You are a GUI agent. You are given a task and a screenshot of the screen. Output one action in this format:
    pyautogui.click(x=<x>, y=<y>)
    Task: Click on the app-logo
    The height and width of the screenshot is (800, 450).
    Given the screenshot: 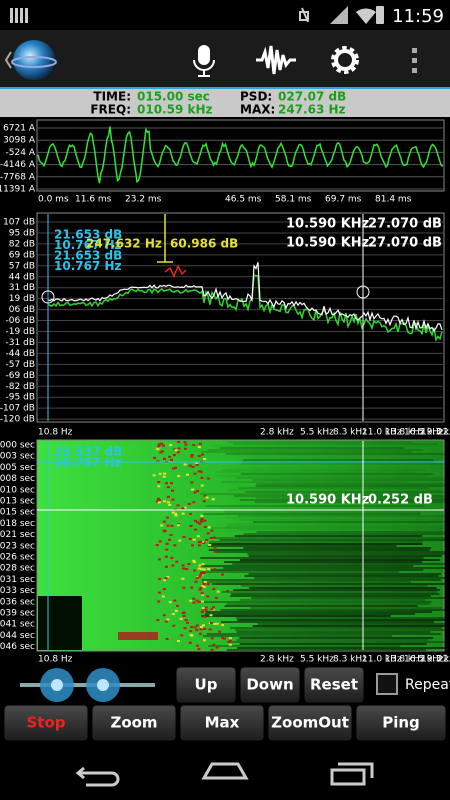 What is the action you would take?
    pyautogui.click(x=34, y=60)
    